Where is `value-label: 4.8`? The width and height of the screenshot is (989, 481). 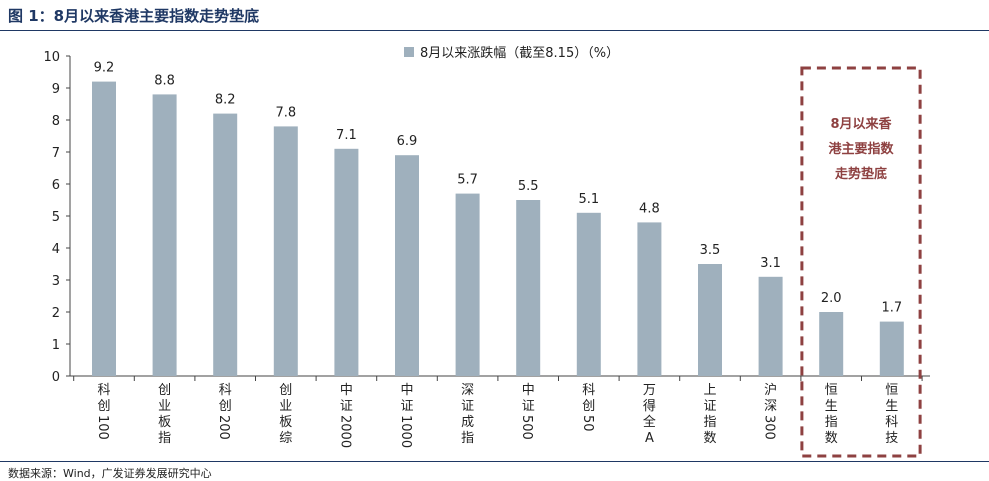
value-label: 4.8 is located at coordinates (649, 208).